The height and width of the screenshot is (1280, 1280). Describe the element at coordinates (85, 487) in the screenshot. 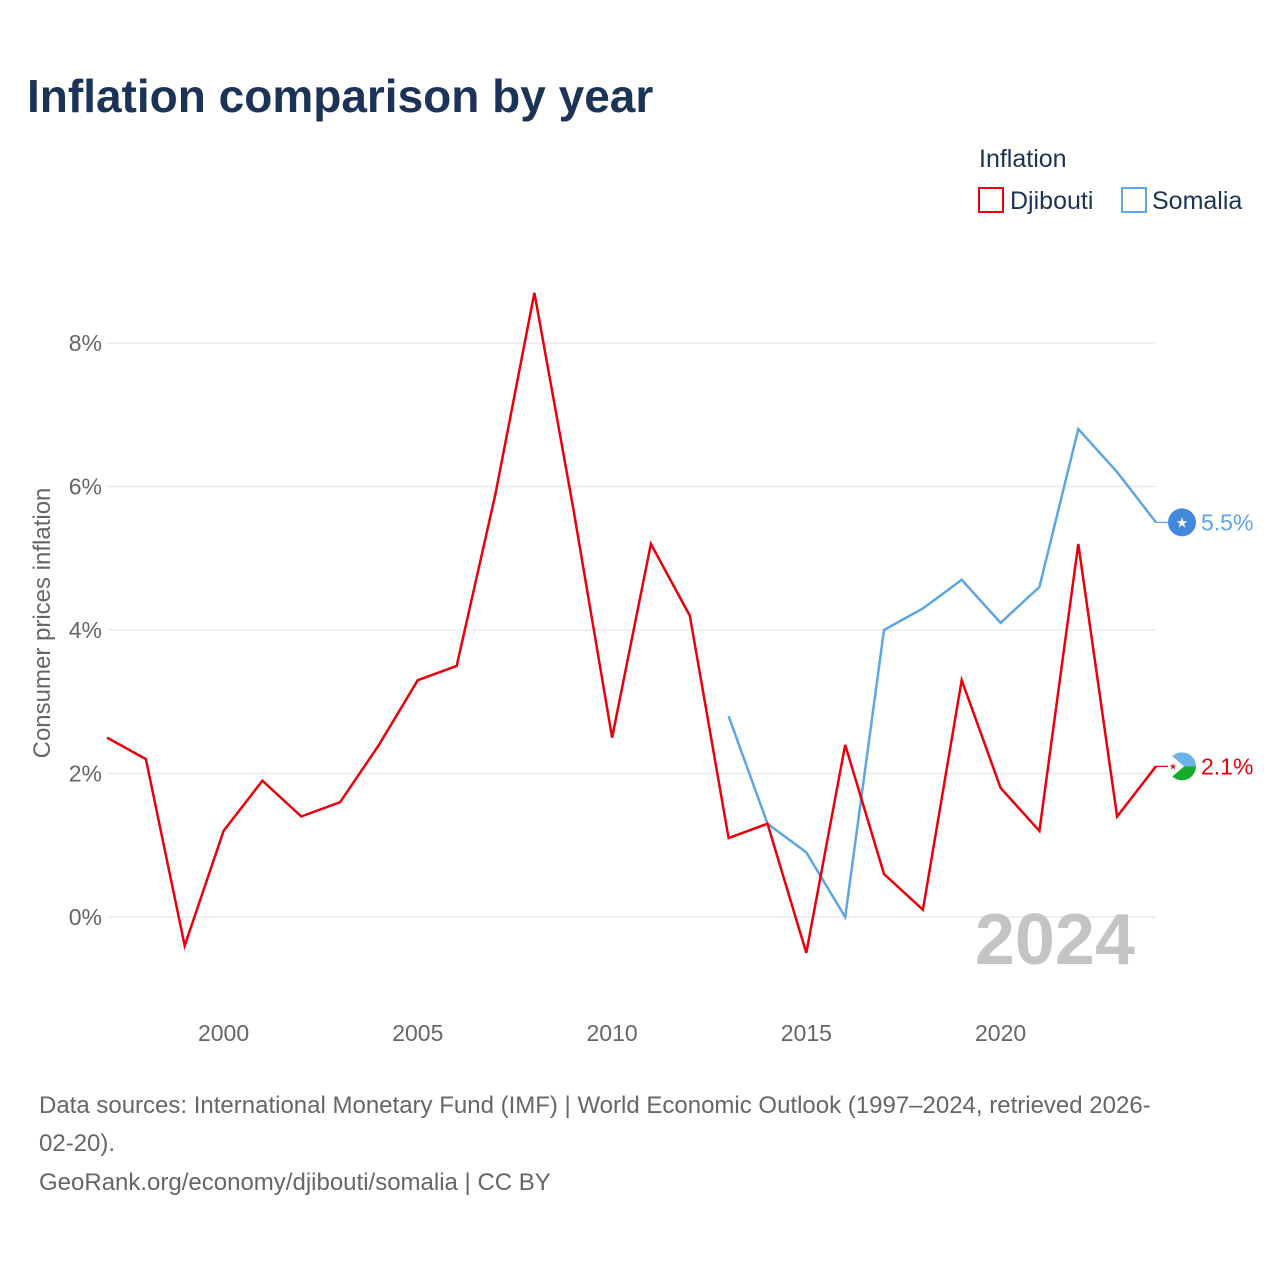

I see `y-tick-label: 6%` at that location.